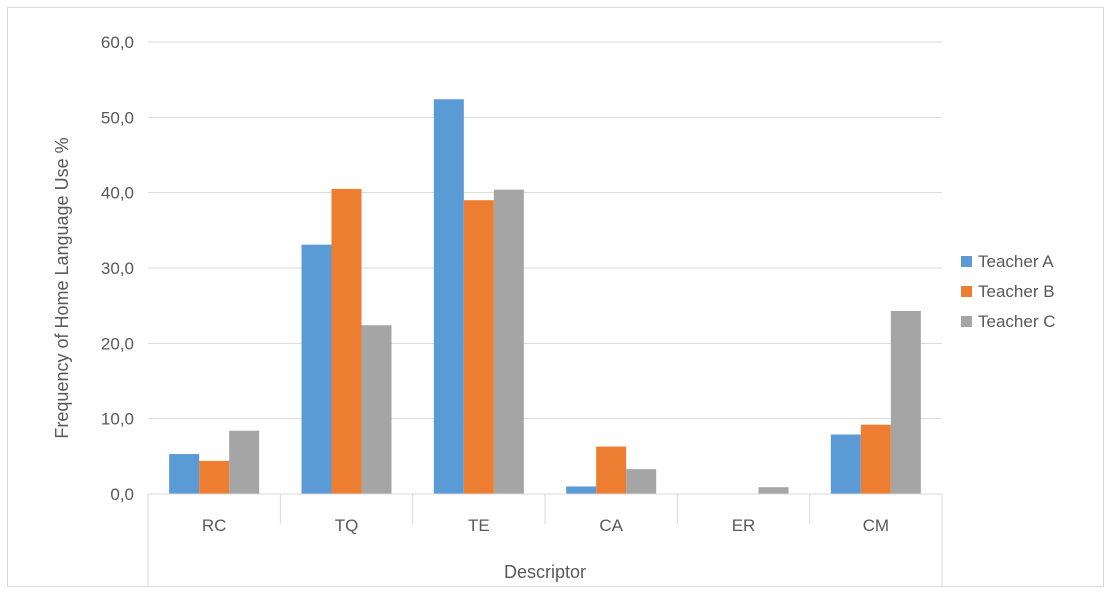 Image resolution: width=1112 pixels, height=592 pixels. What do you see at coordinates (845, 464) in the screenshot?
I see `bar-cm-teacher-a` at bounding box center [845, 464].